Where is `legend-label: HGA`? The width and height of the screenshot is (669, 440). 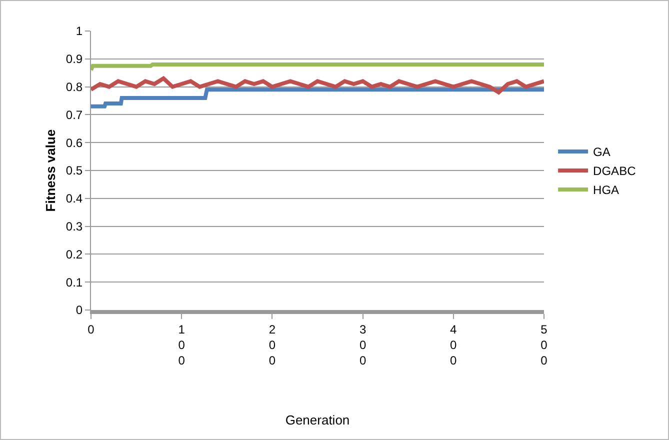 legend-label: HGA is located at coordinates (606, 190).